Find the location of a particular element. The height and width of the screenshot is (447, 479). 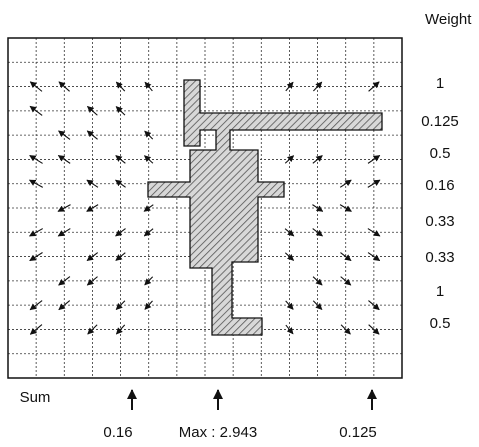

bottom-label: 0.125 is located at coordinates (358, 432).